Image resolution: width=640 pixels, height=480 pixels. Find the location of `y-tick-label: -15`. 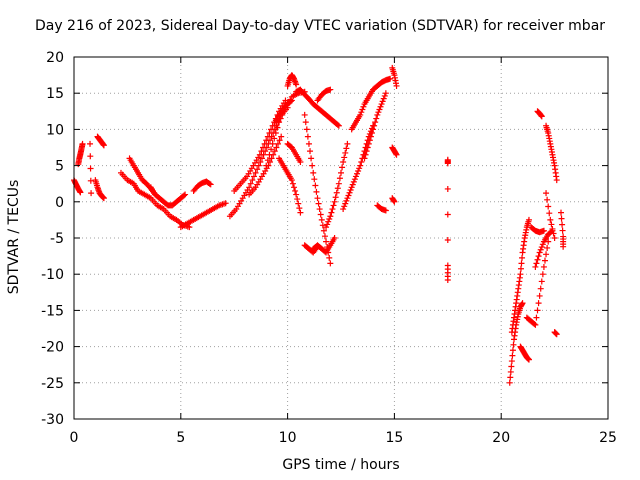

y-tick-label: -15 is located at coordinates (52, 311).